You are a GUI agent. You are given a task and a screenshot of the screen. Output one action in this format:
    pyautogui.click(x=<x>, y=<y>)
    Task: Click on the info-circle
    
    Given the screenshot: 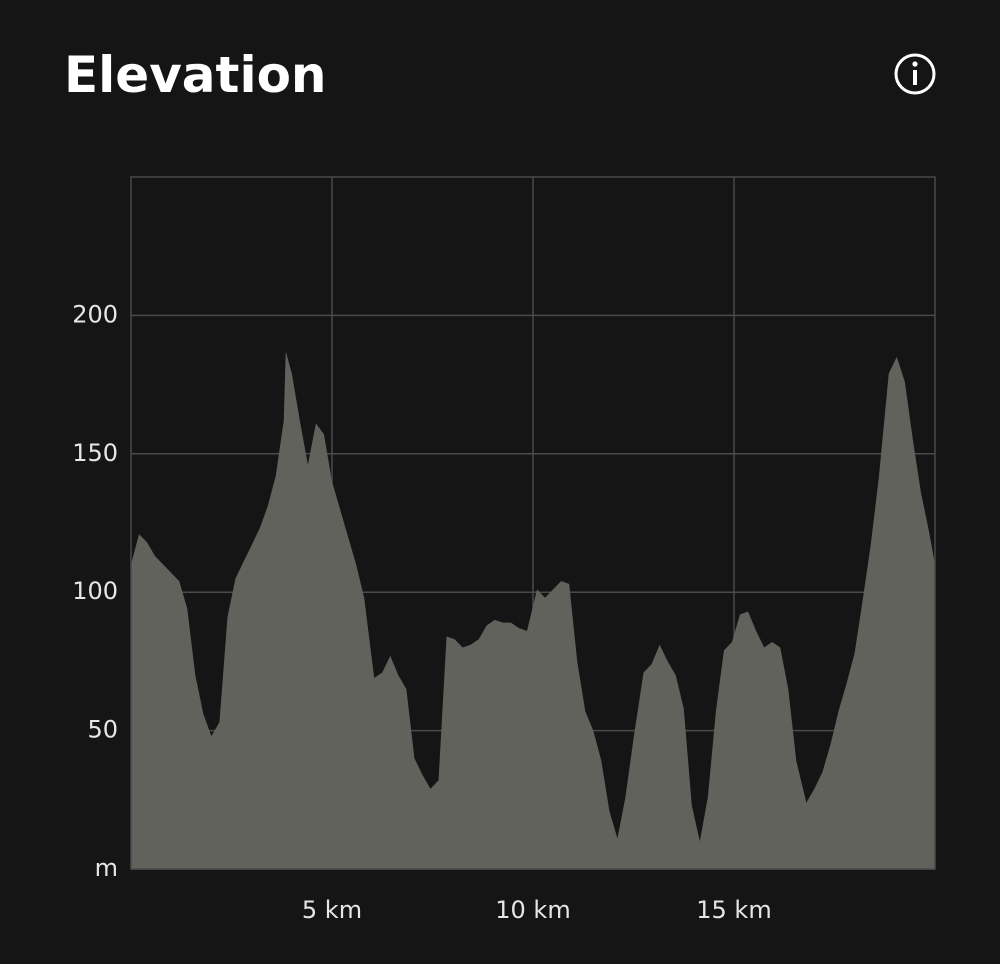 What is the action you would take?
    pyautogui.click(x=915, y=74)
    